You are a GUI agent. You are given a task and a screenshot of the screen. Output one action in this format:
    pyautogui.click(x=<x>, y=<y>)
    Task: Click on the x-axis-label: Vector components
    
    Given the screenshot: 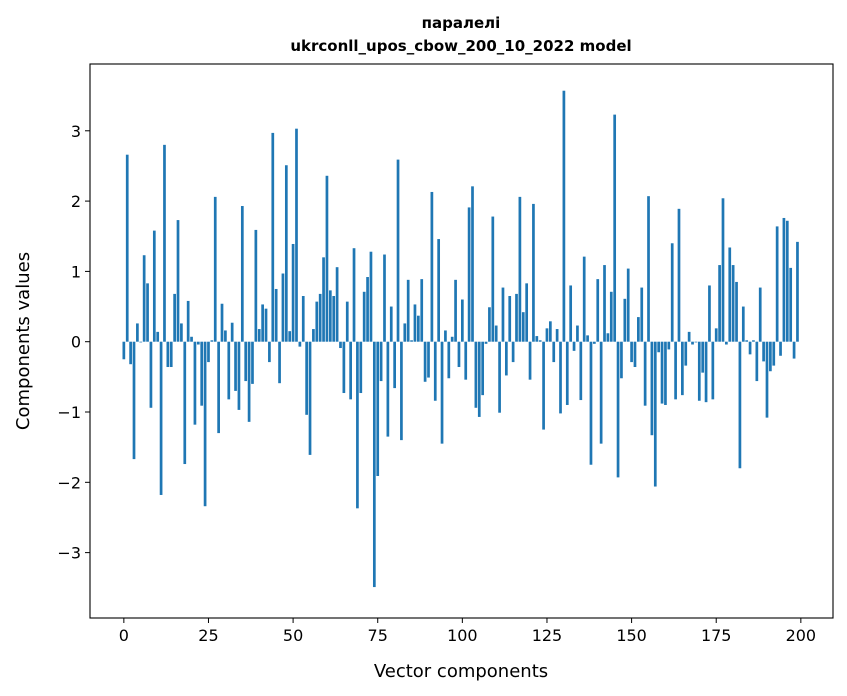 What is the action you would take?
    pyautogui.click(x=461, y=671)
    